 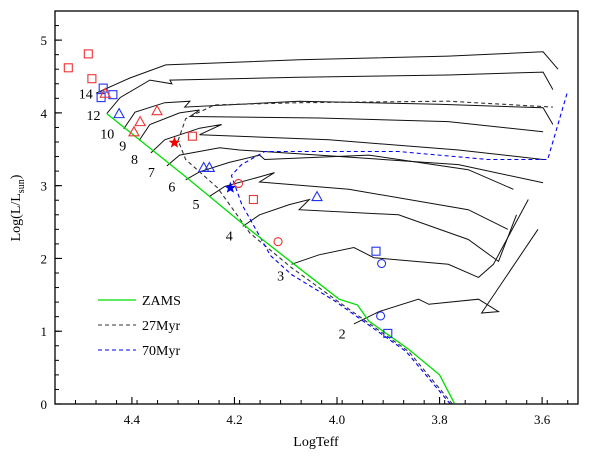 What do you see at coordinates (16, 176) in the screenshot?
I see `y-axis-title-close: )` at bounding box center [16, 176].